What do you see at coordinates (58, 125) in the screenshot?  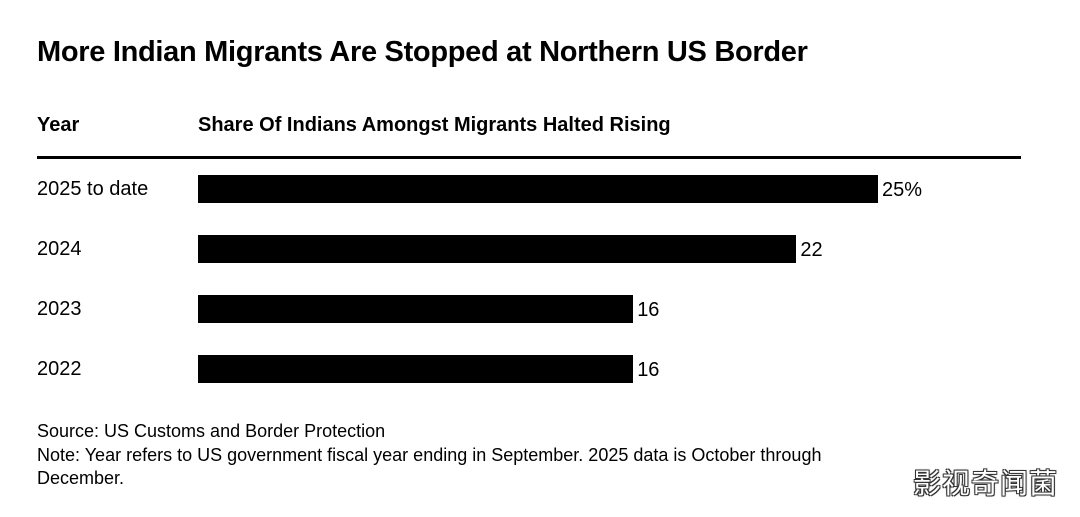 I see `column-header-year: Year` at bounding box center [58, 125].